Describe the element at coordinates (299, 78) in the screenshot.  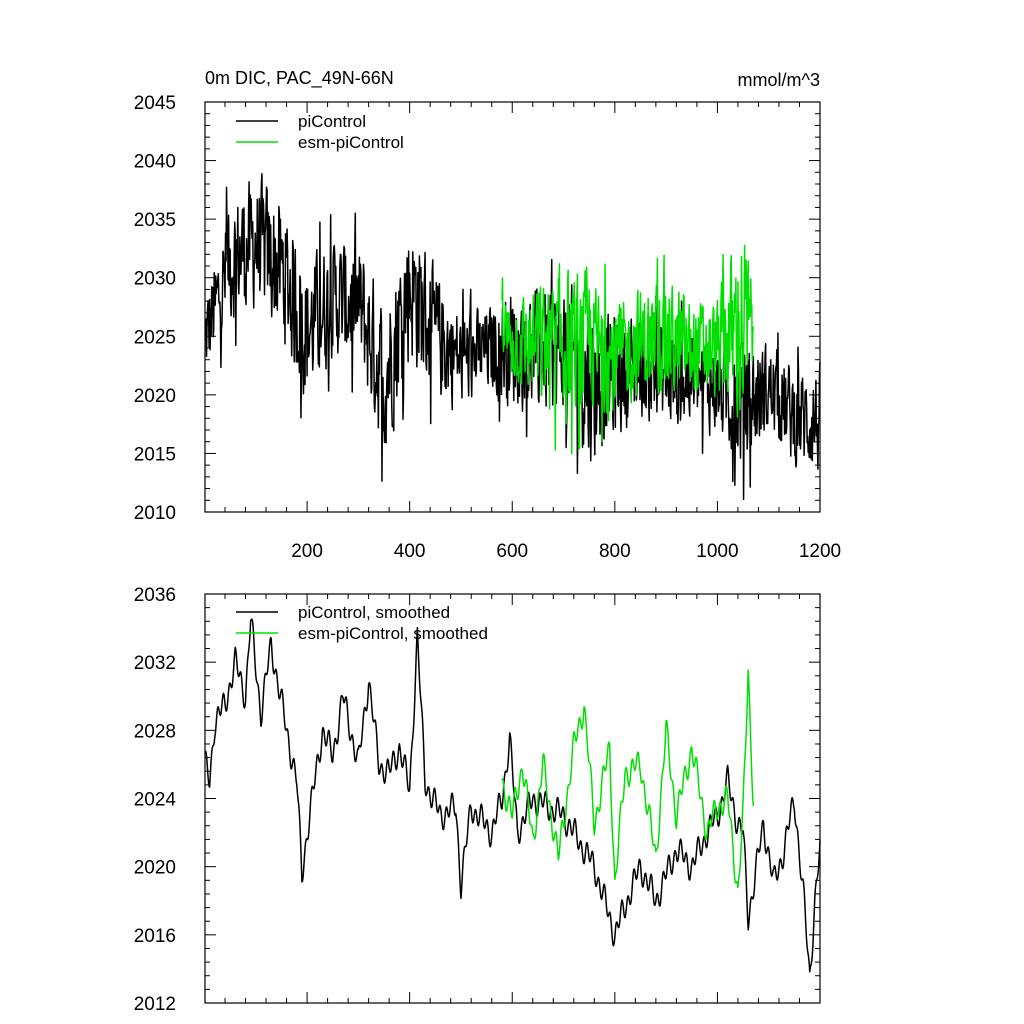
I see `chart-title: 0m DIC, PAC_49N-66N` at that location.